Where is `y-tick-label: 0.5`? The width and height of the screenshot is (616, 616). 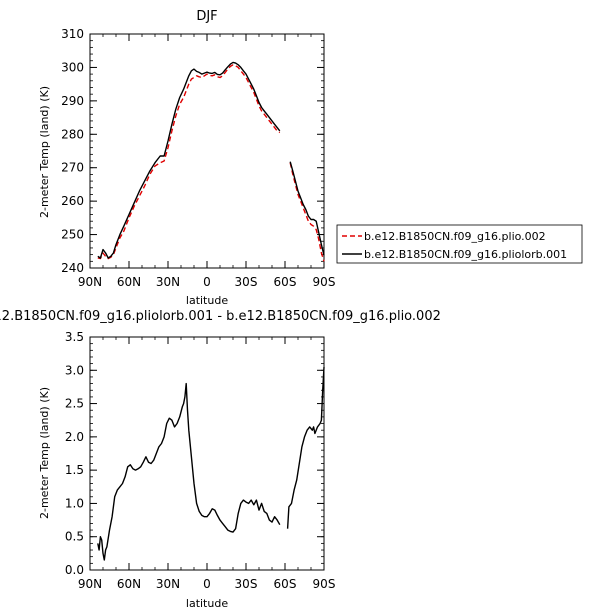 y-tick-label: 0.5 is located at coordinates (74, 537).